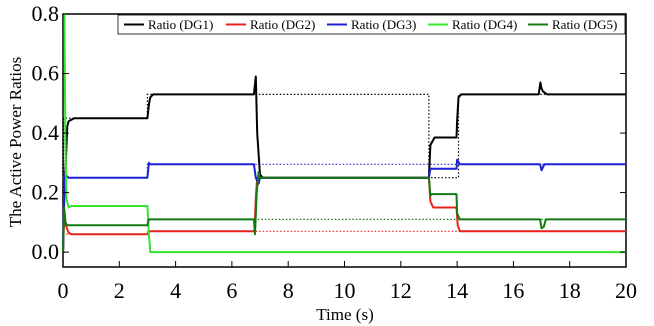 The height and width of the screenshot is (326, 654). I want to click on x-axis-title: Time (s), so click(344, 314).